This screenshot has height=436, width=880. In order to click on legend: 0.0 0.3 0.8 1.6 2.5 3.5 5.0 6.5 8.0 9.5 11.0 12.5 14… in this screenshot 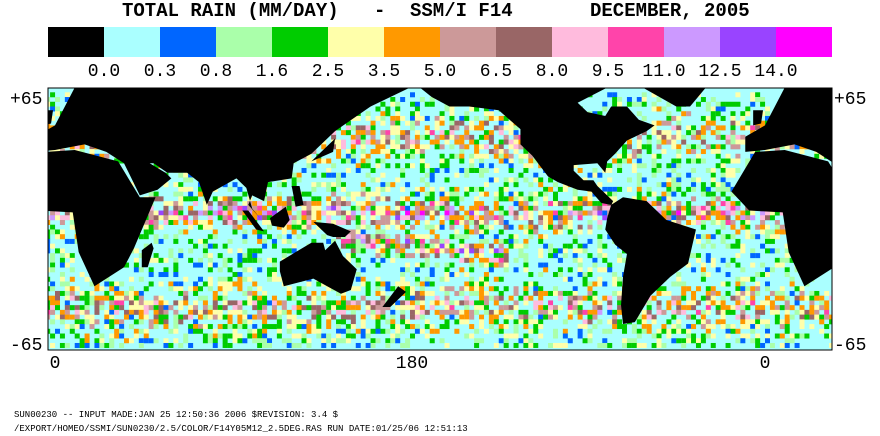, I will do `click(440, 54)`.